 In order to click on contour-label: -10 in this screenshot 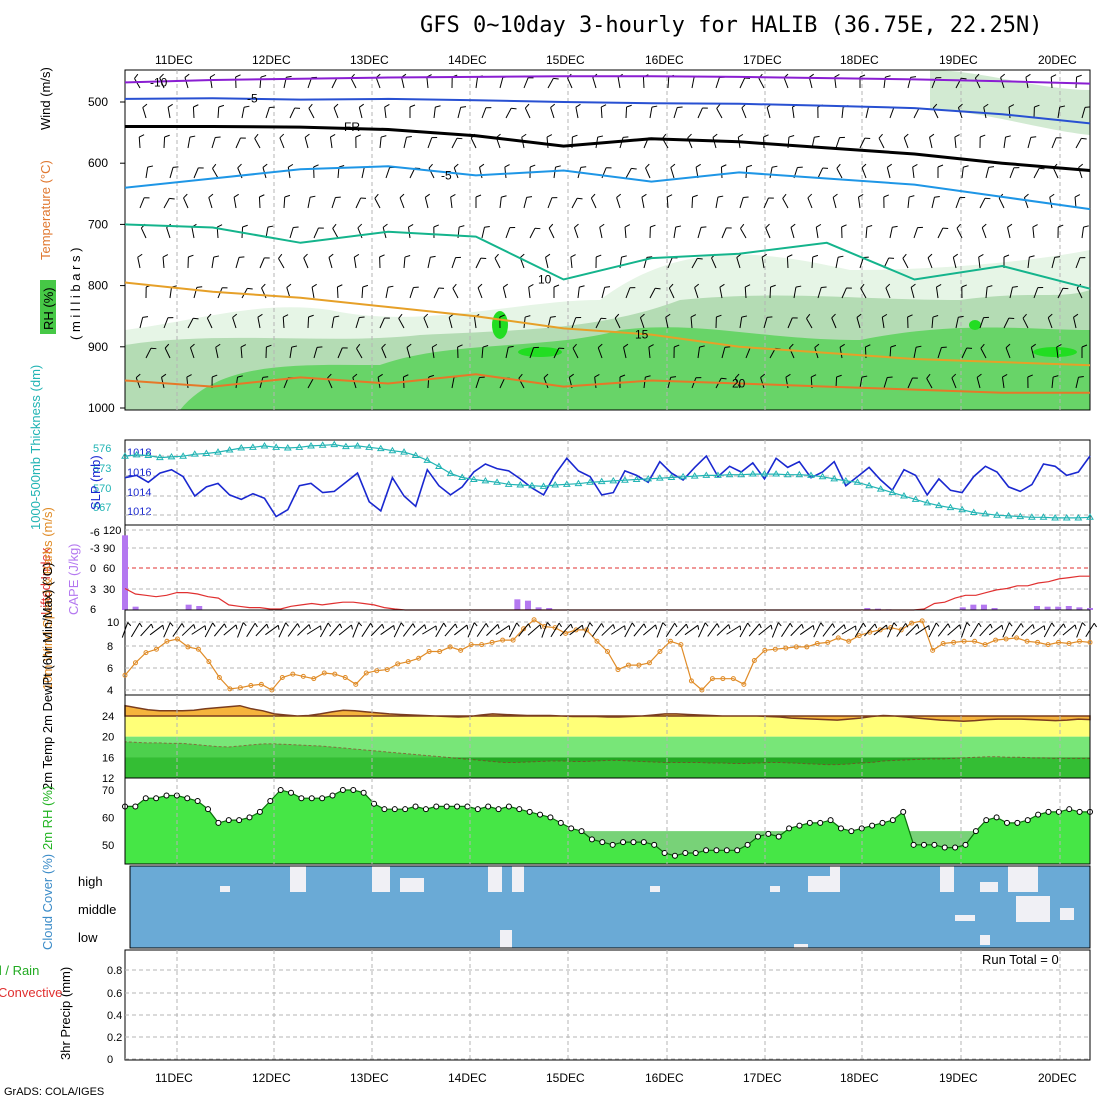, I will do `click(159, 82)`.